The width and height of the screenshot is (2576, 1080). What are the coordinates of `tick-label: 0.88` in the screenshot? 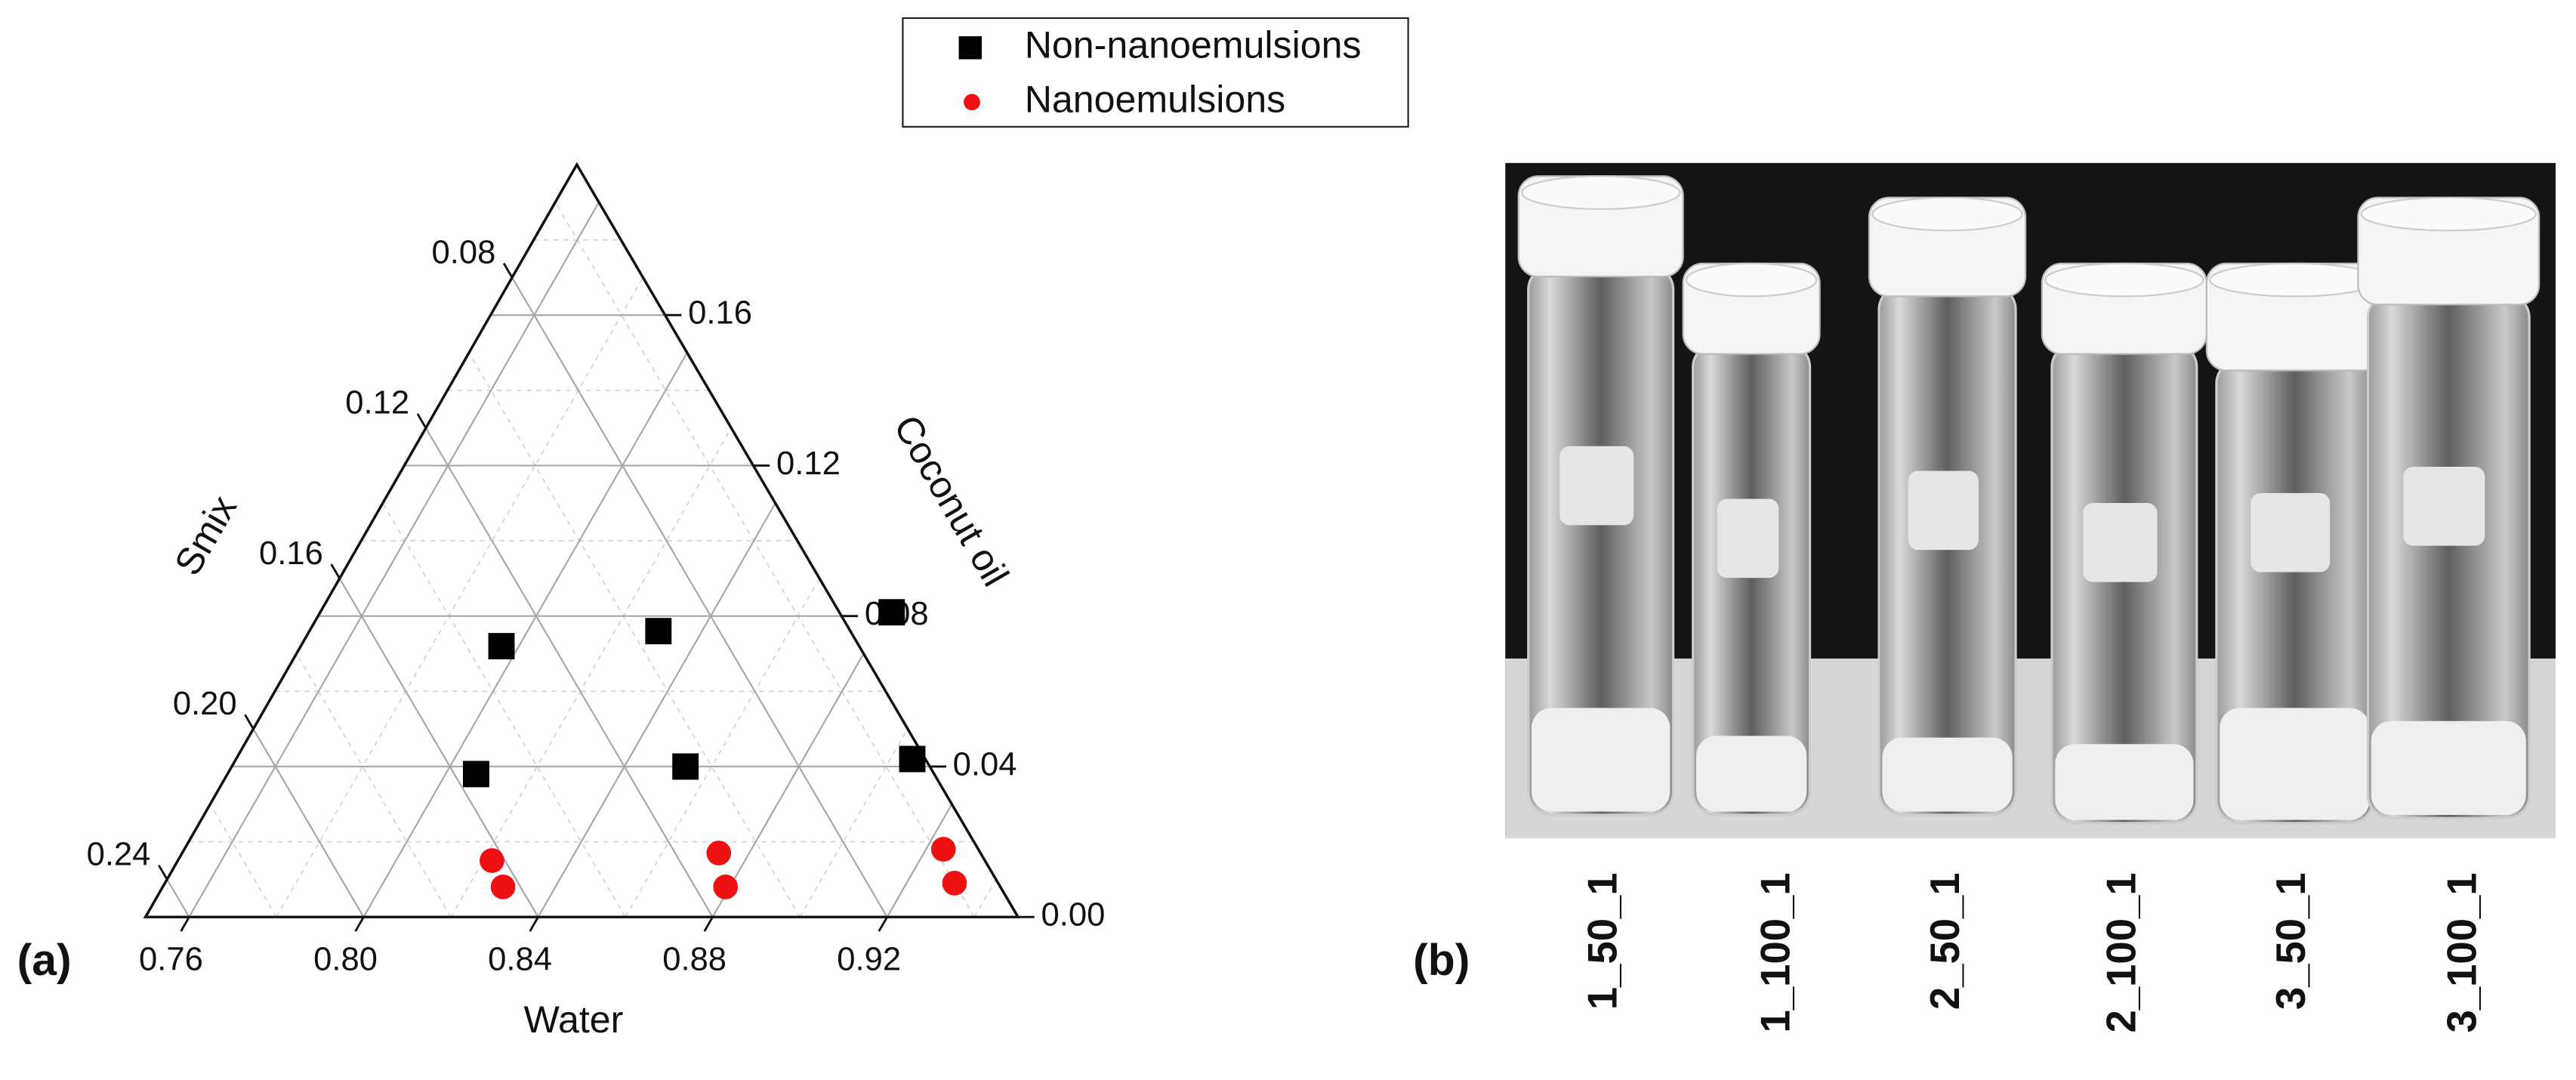 It's located at (694, 960).